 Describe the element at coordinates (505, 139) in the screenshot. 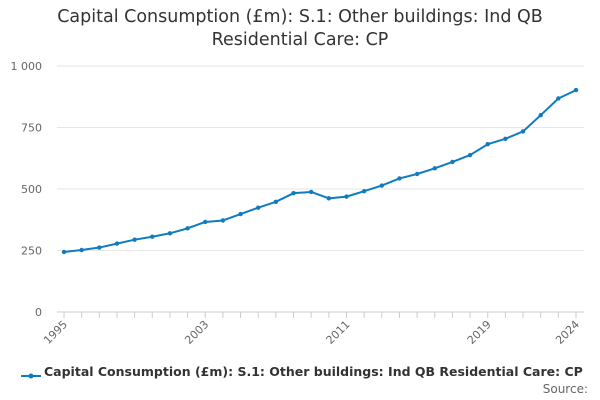

I see `data-point-2020` at that location.